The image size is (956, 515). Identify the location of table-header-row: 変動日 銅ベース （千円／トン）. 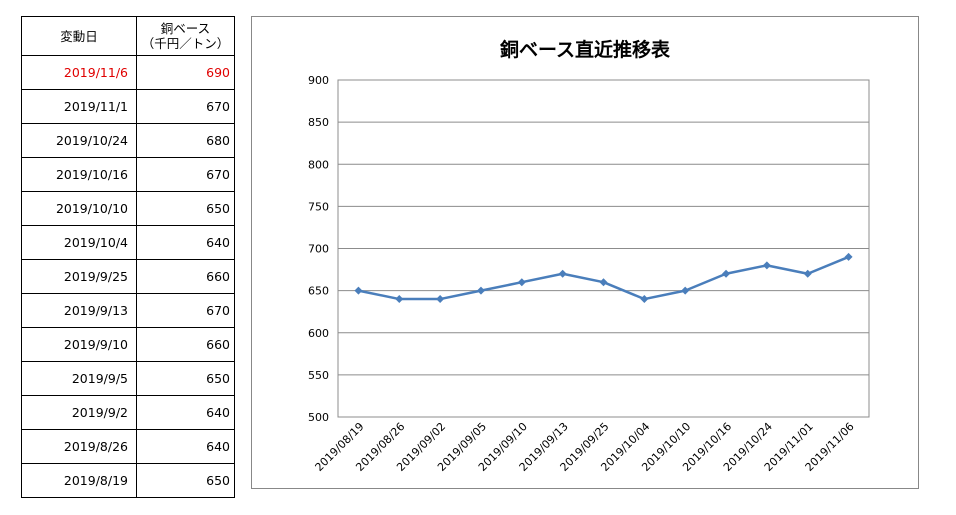
(128, 36).